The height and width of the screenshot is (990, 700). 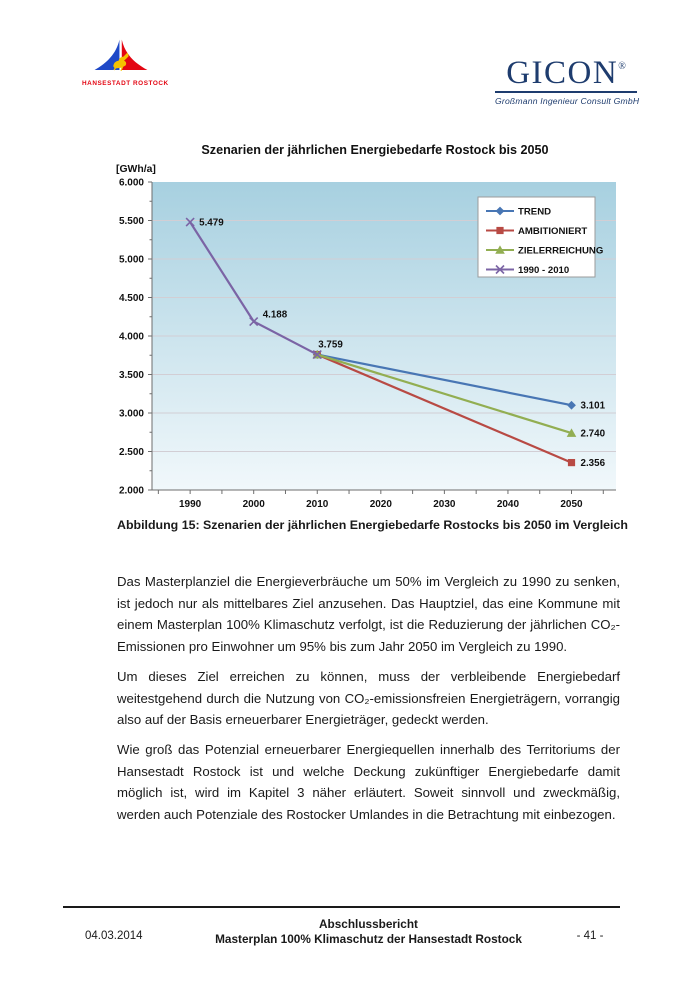 I want to click on gicon-logo: GICON® Großmann Ingenieur Consult GmbH, so click(x=567, y=78).